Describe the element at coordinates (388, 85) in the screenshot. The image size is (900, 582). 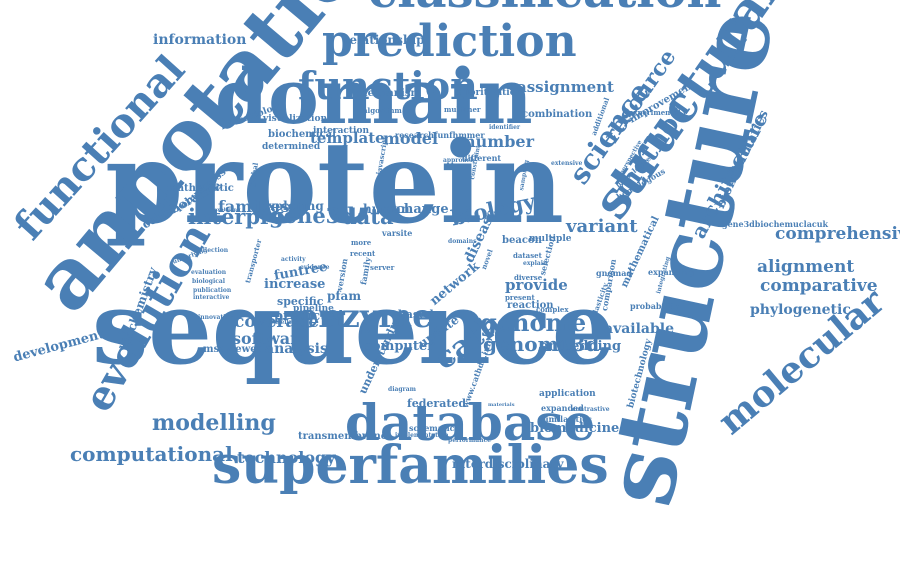
I see `word-function: function` at that location.